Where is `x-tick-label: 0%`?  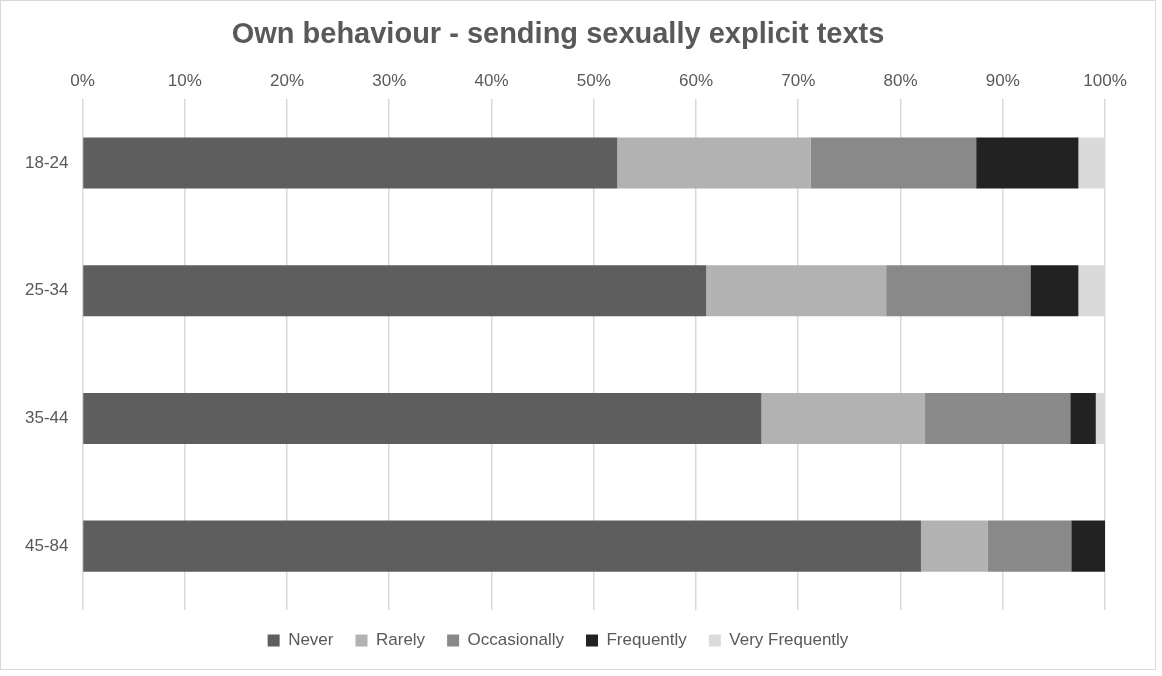
x-tick-label: 0% is located at coordinates (82, 80).